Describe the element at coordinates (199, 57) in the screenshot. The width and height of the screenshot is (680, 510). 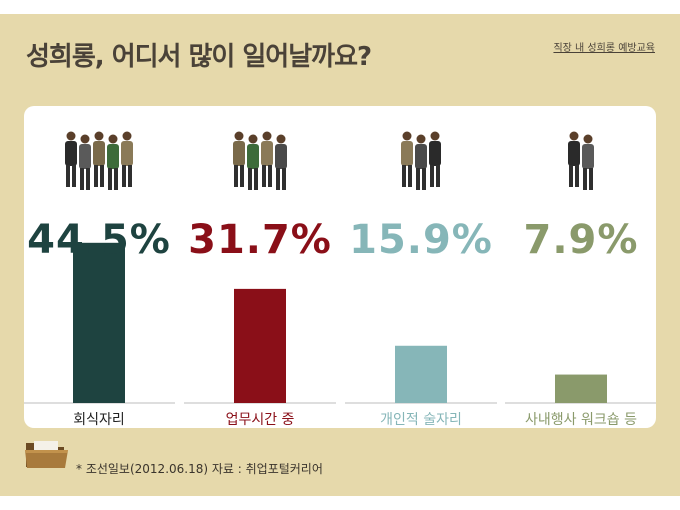
I see `page-title: 성희롱, 어디서 많이 일어날까요?` at that location.